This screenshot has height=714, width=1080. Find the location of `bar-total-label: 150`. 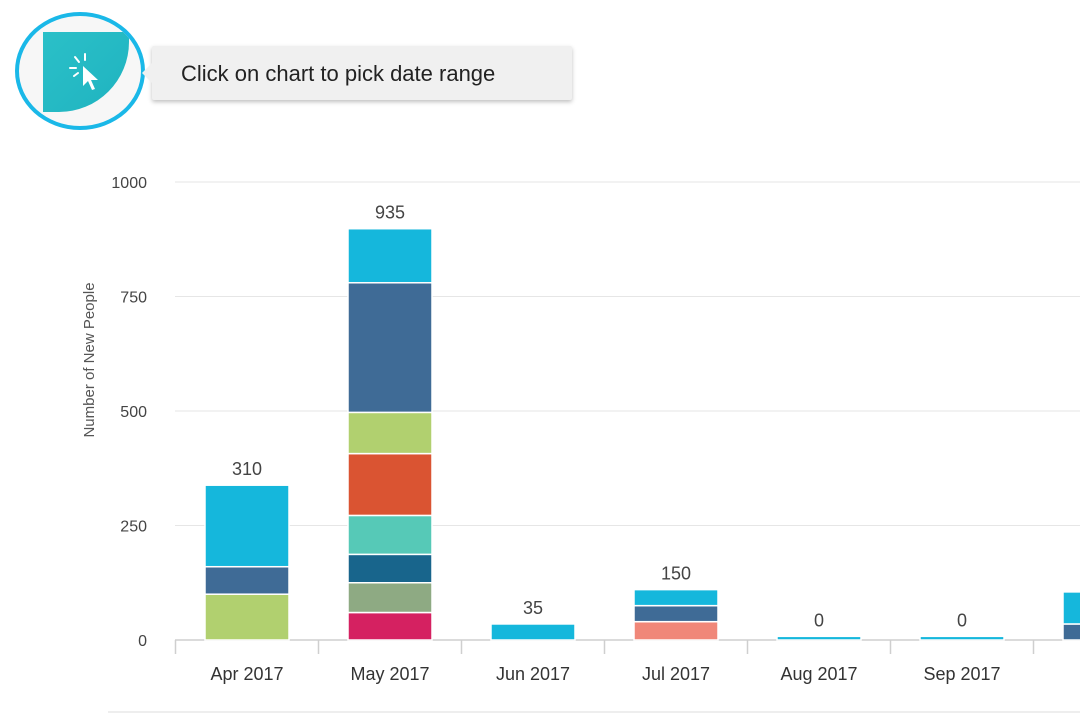

bar-total-label: 150 is located at coordinates (676, 574).